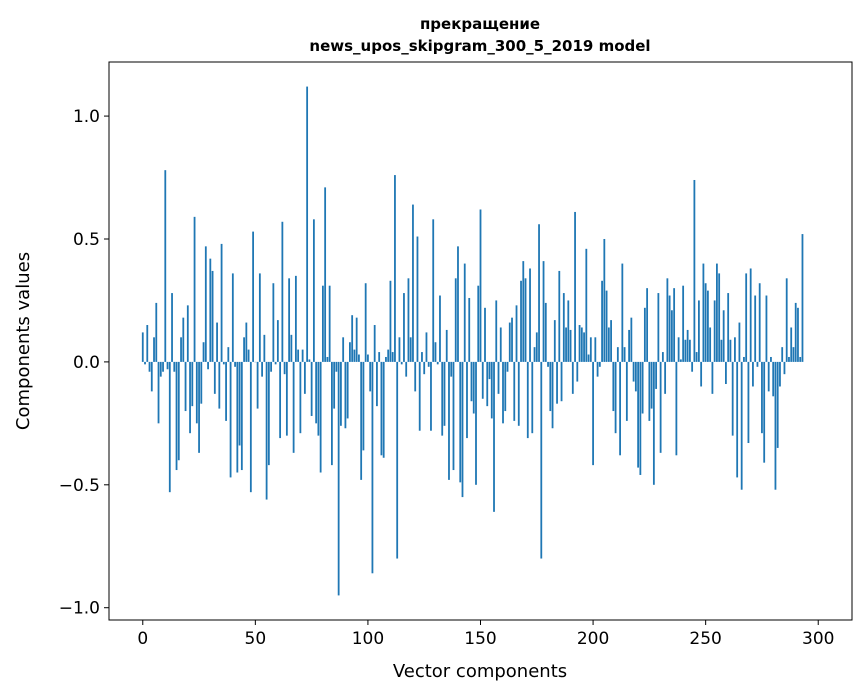 The image size is (867, 696). Describe the element at coordinates (479, 46) in the screenshot. I see `chart-title-line2: news_upos_skipgram_300_5_2019 model` at that location.